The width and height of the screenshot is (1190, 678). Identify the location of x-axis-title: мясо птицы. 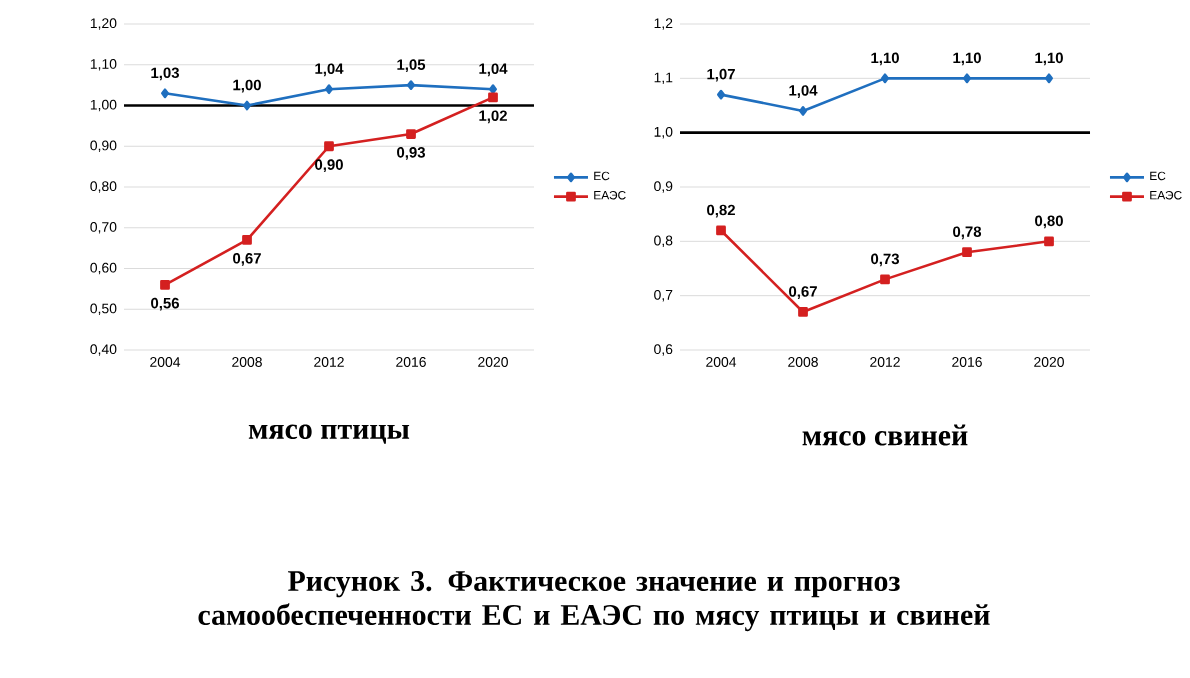
(329, 434).